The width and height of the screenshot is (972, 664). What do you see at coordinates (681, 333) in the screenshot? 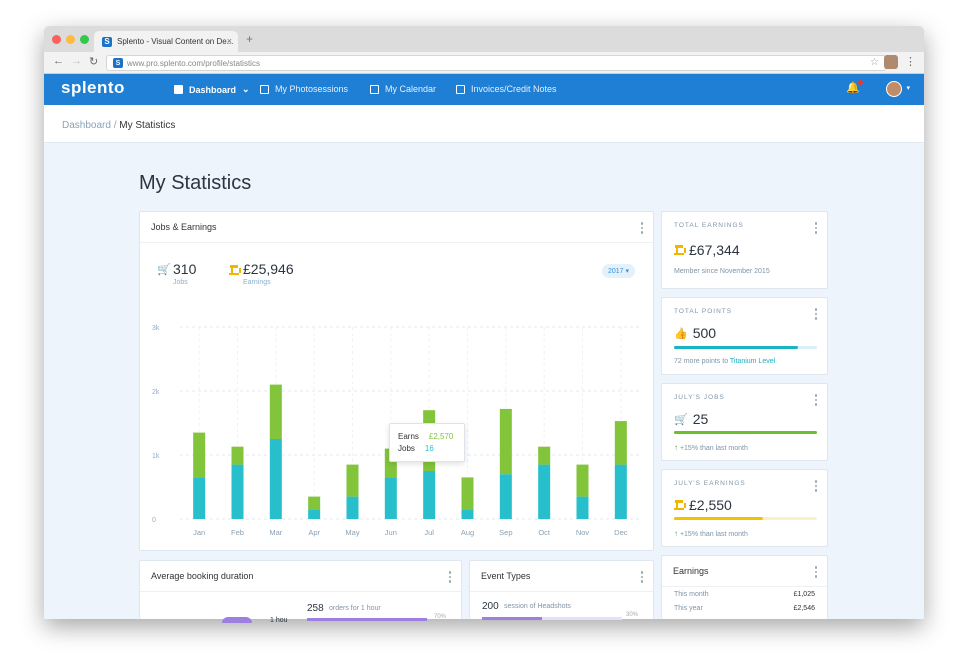
I see `thumbs-up-icon: 👍` at bounding box center [681, 333].